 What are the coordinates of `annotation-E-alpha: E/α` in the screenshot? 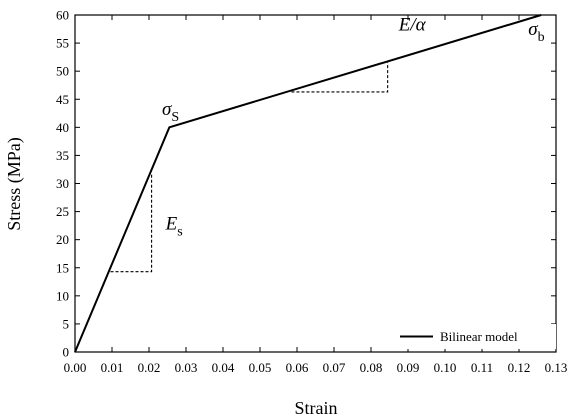 It's located at (412, 25).